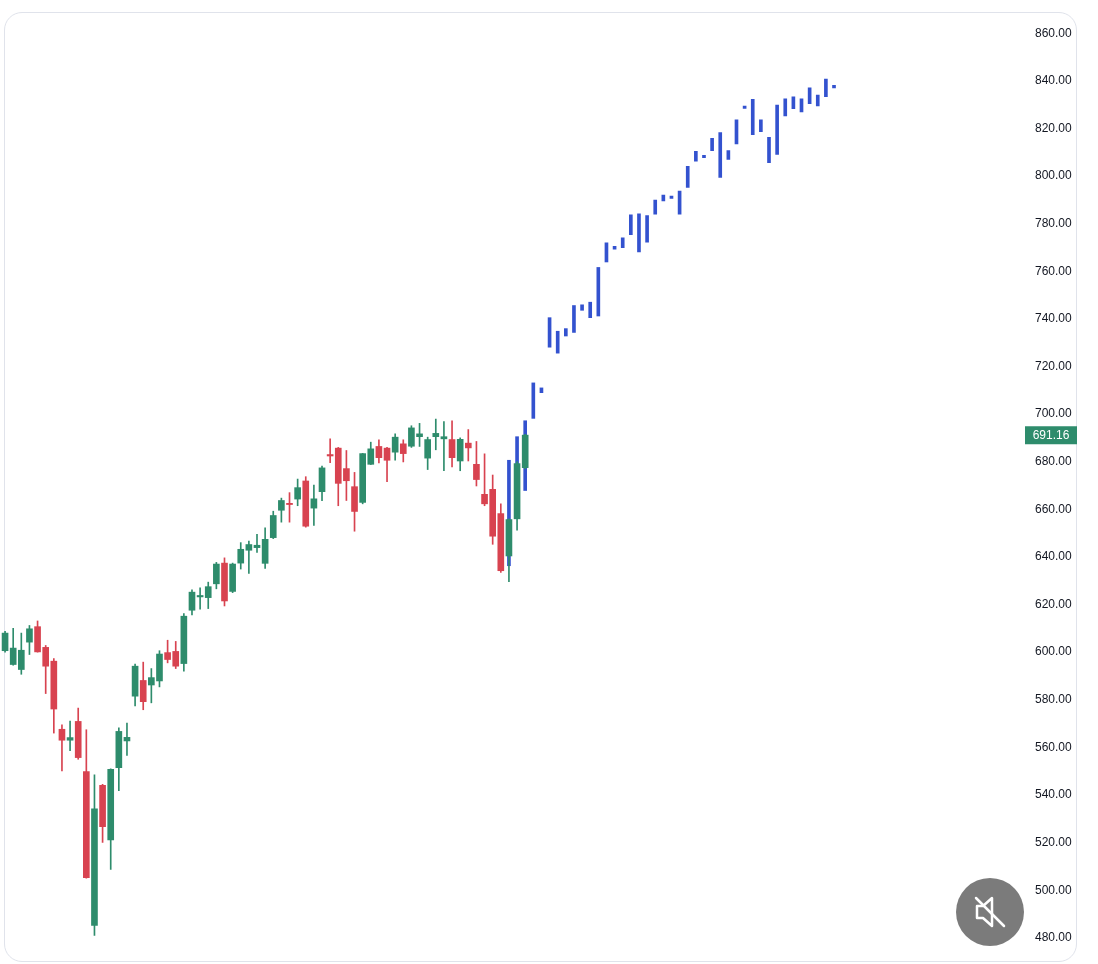 The image size is (1098, 964). Describe the element at coordinates (1054, 413) in the screenshot. I see `y-tick-label: 700.00` at that location.